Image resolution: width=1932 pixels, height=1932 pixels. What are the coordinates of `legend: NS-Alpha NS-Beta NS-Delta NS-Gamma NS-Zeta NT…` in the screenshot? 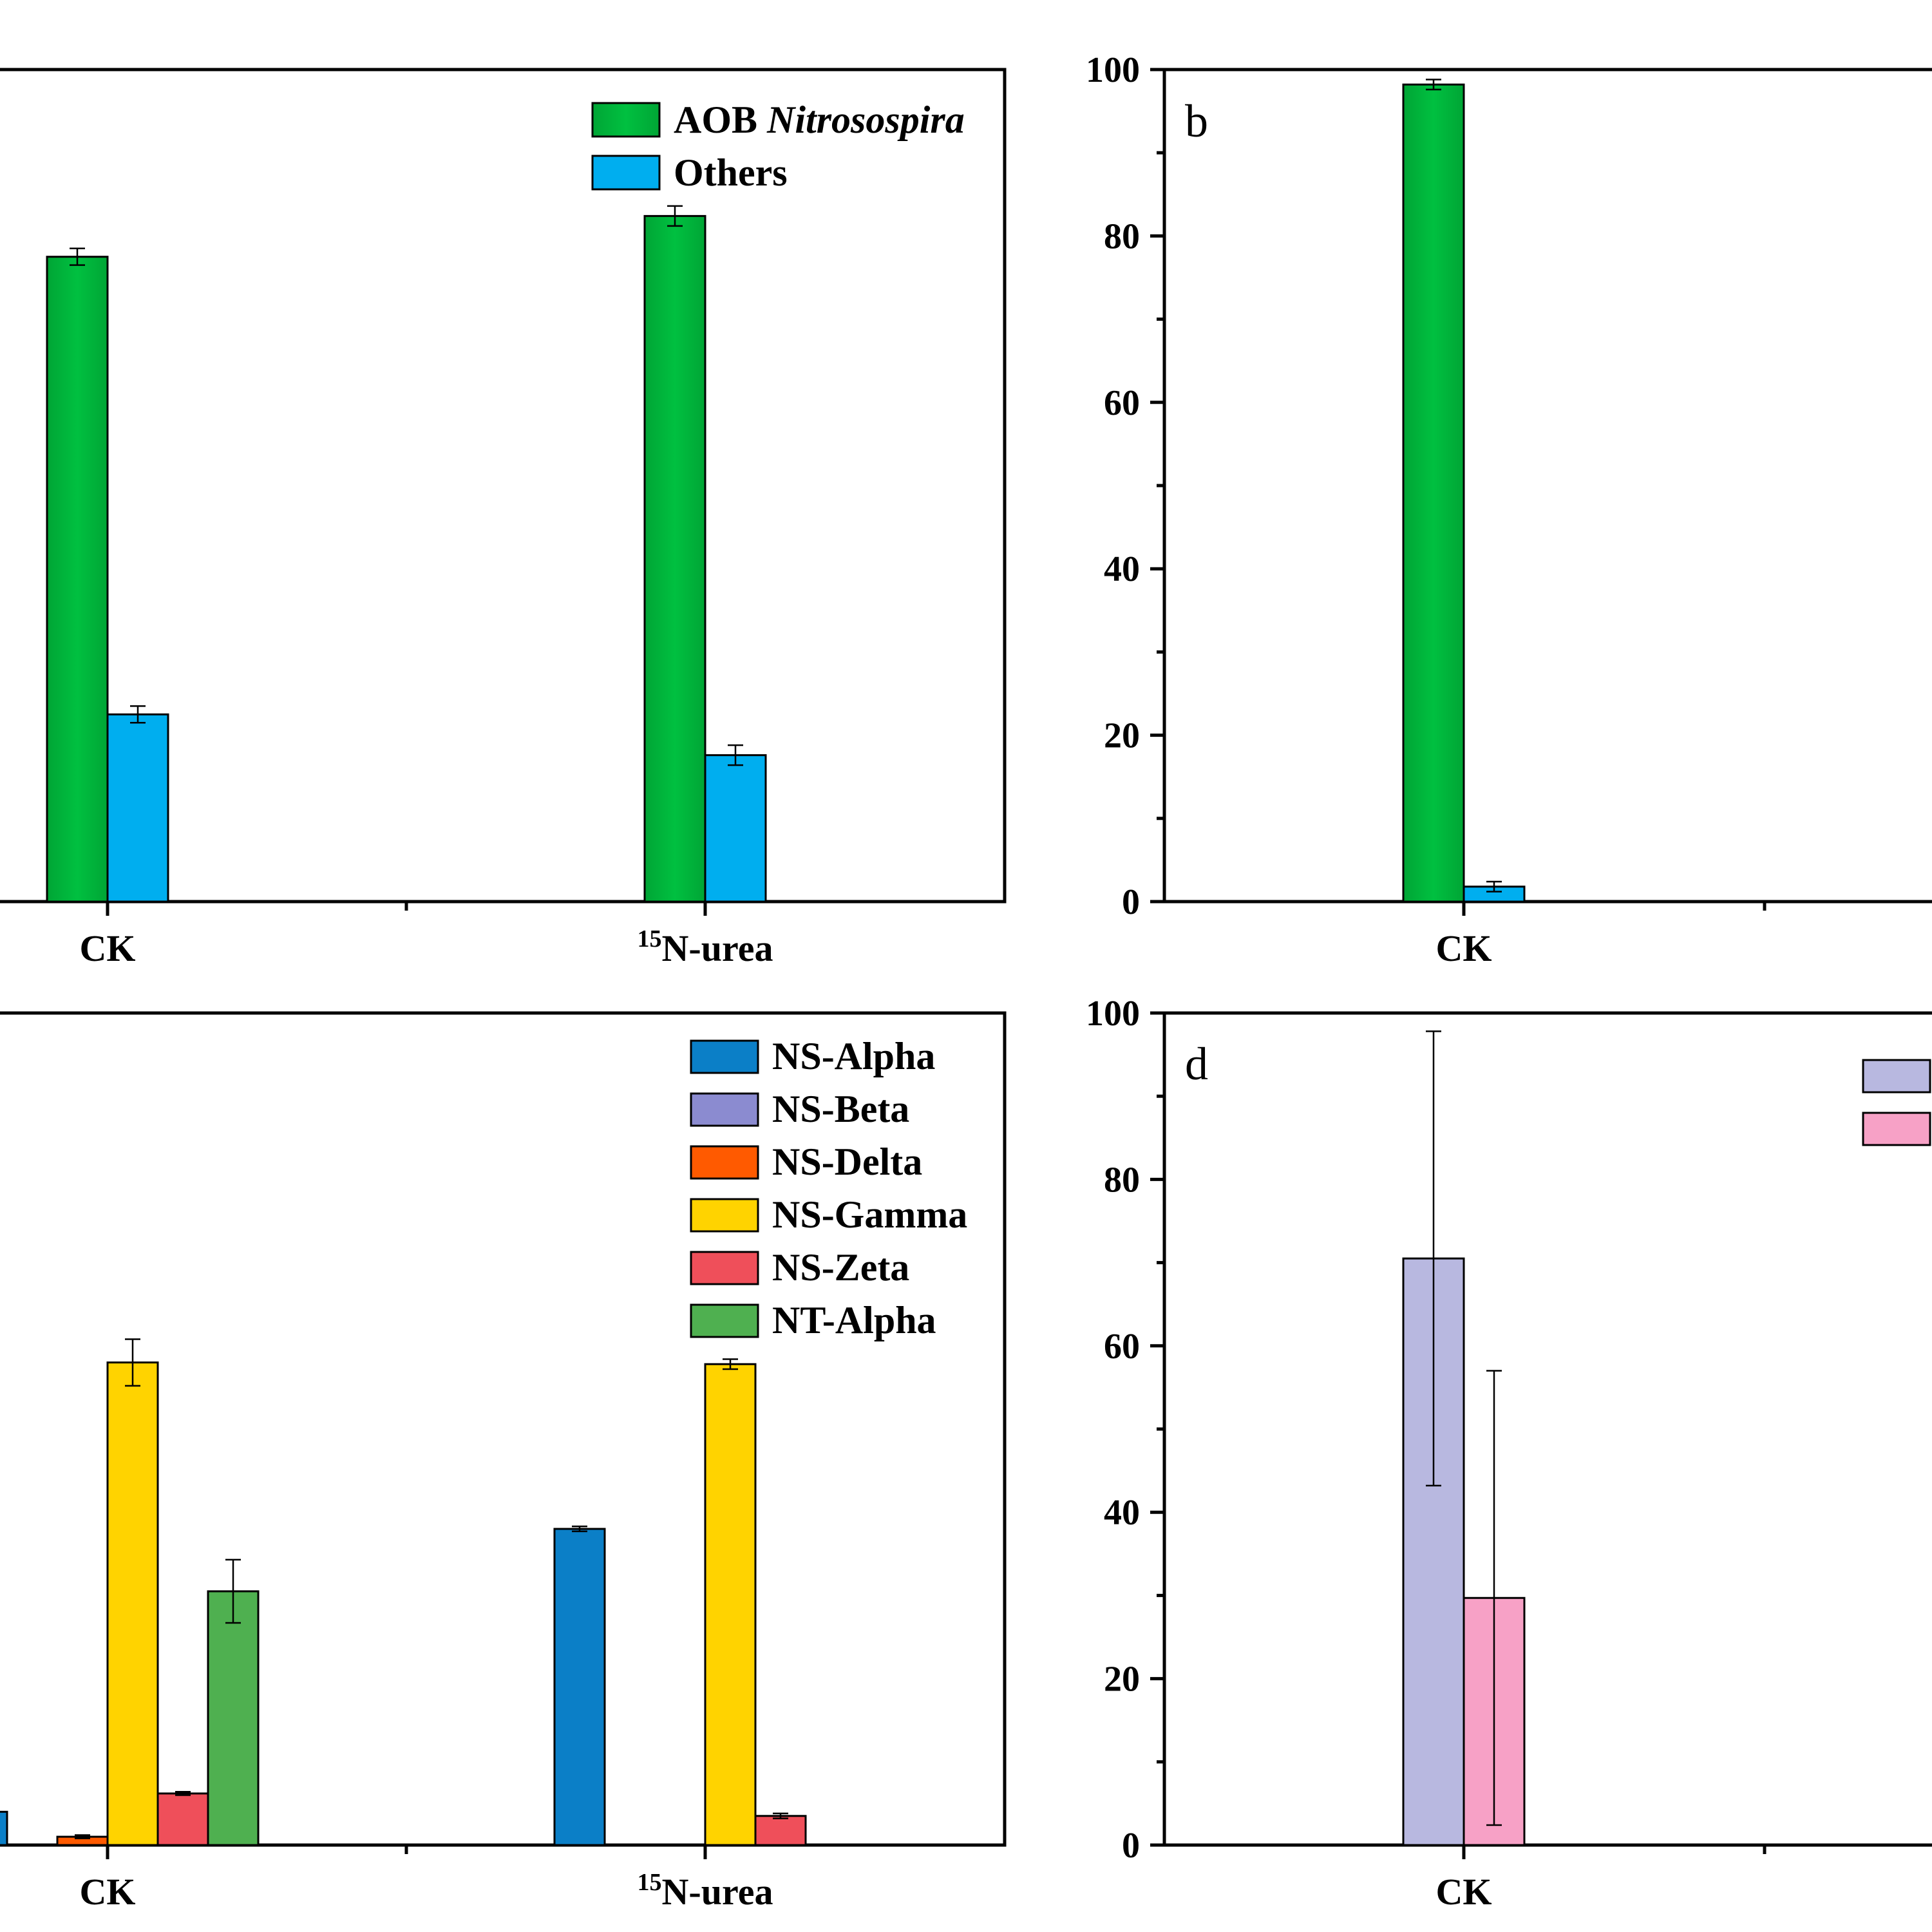 It's located at (828, 1188).